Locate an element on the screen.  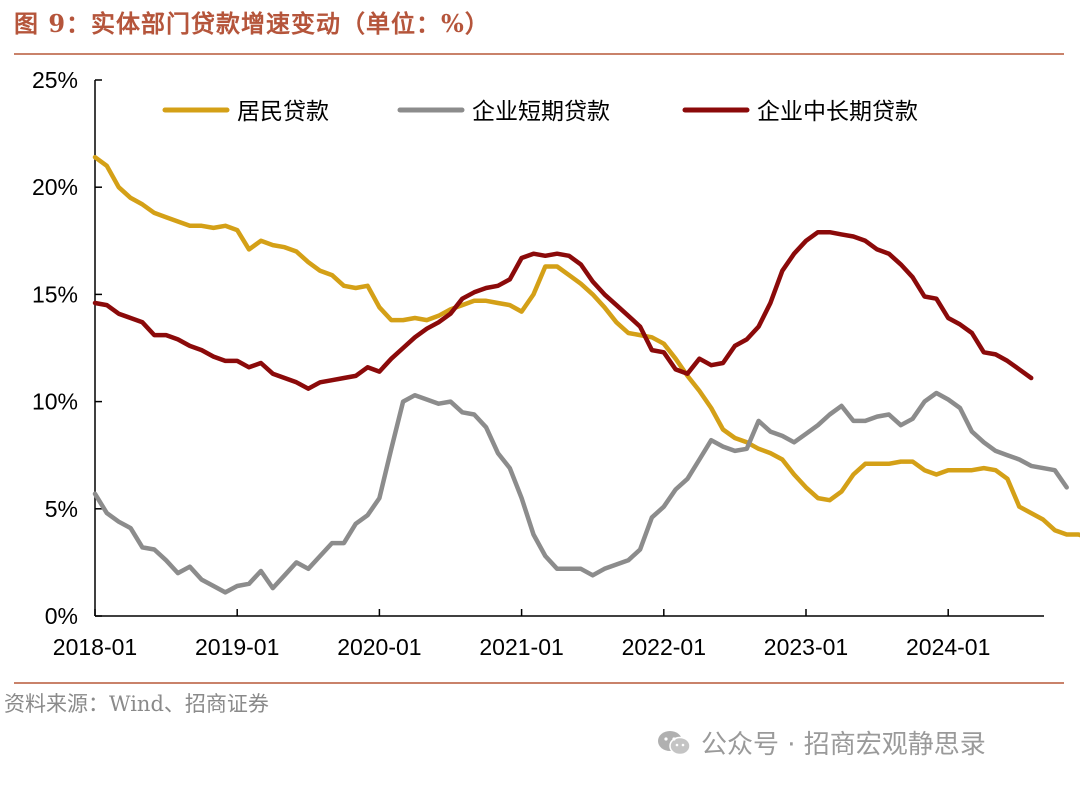
chart-legend: 居民贷款 企业短期贷款 企业中长期贷款 is located at coordinates (540, 112).